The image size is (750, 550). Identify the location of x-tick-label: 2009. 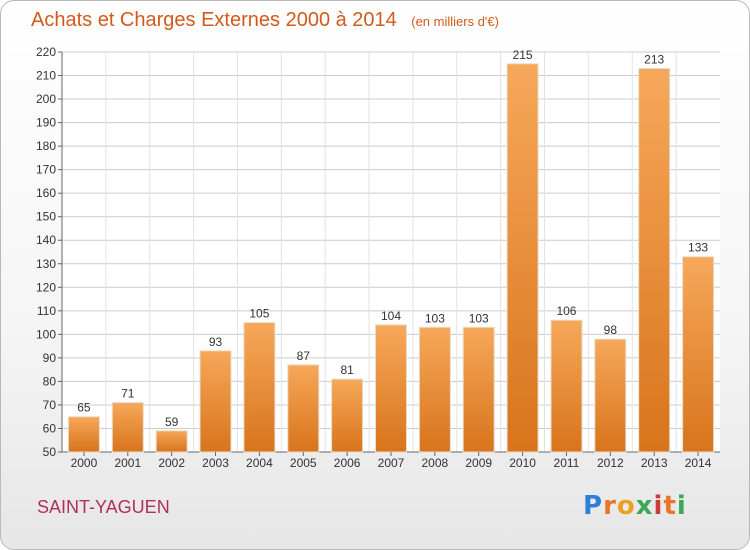
(478, 463).